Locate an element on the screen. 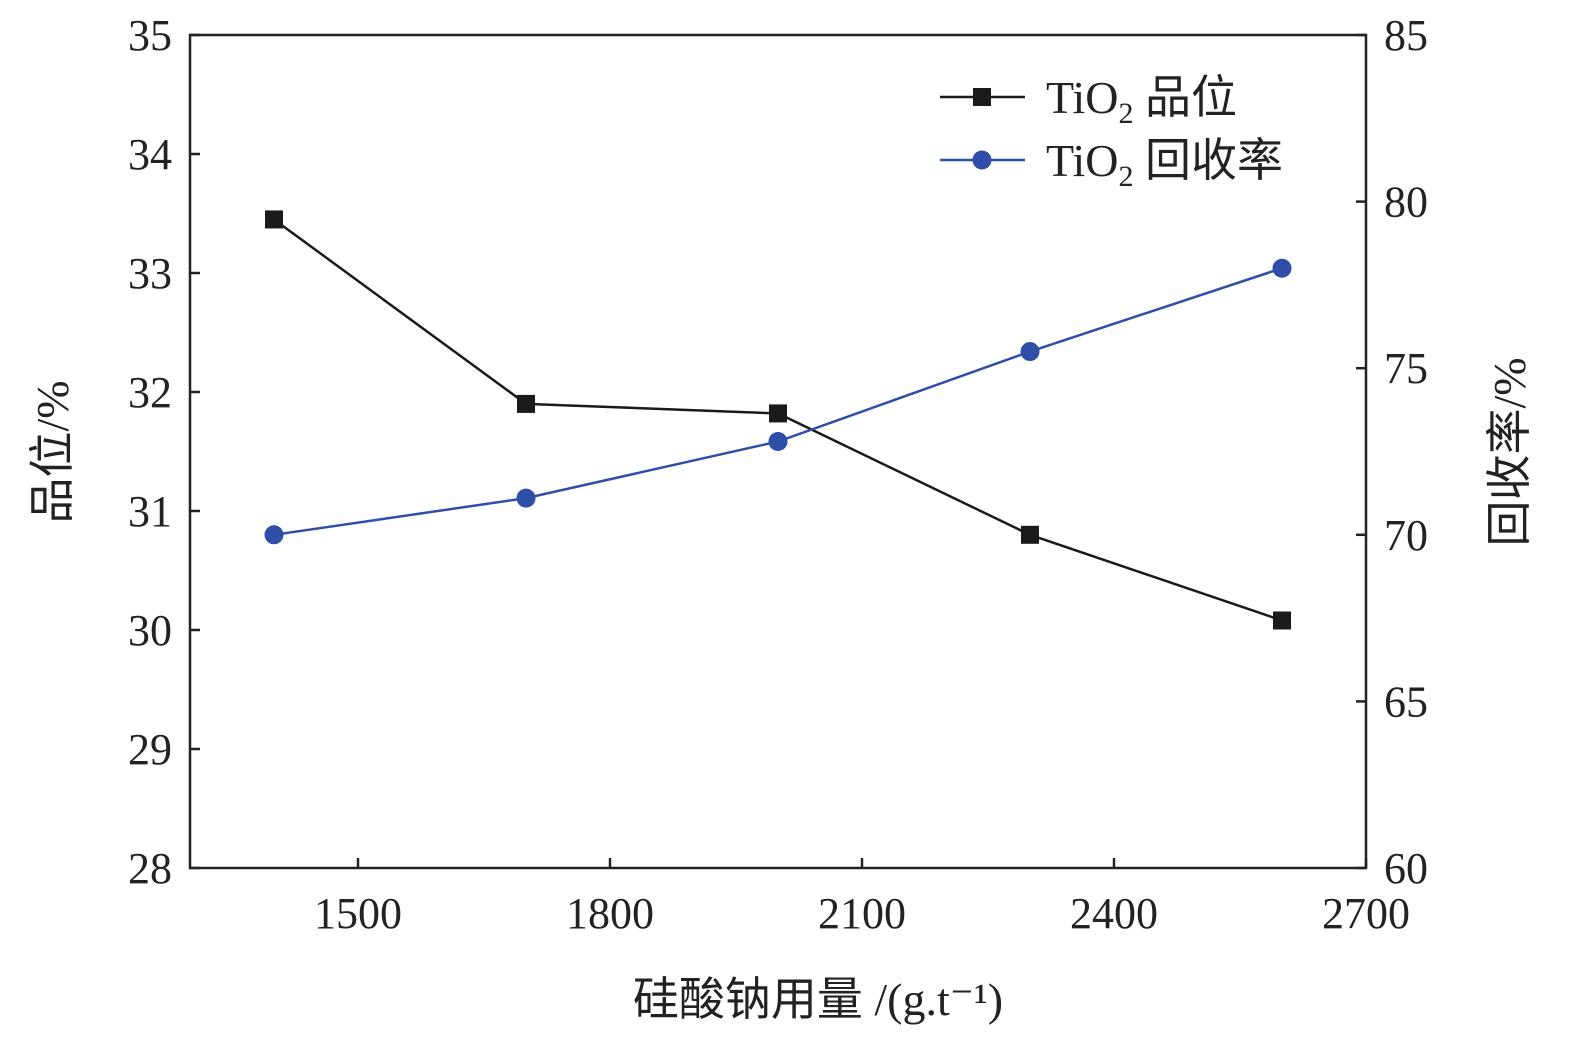 Image resolution: width=1575 pixels, height=1040 pixels. legend-label: TiO2 回收率 is located at coordinates (1164, 164).